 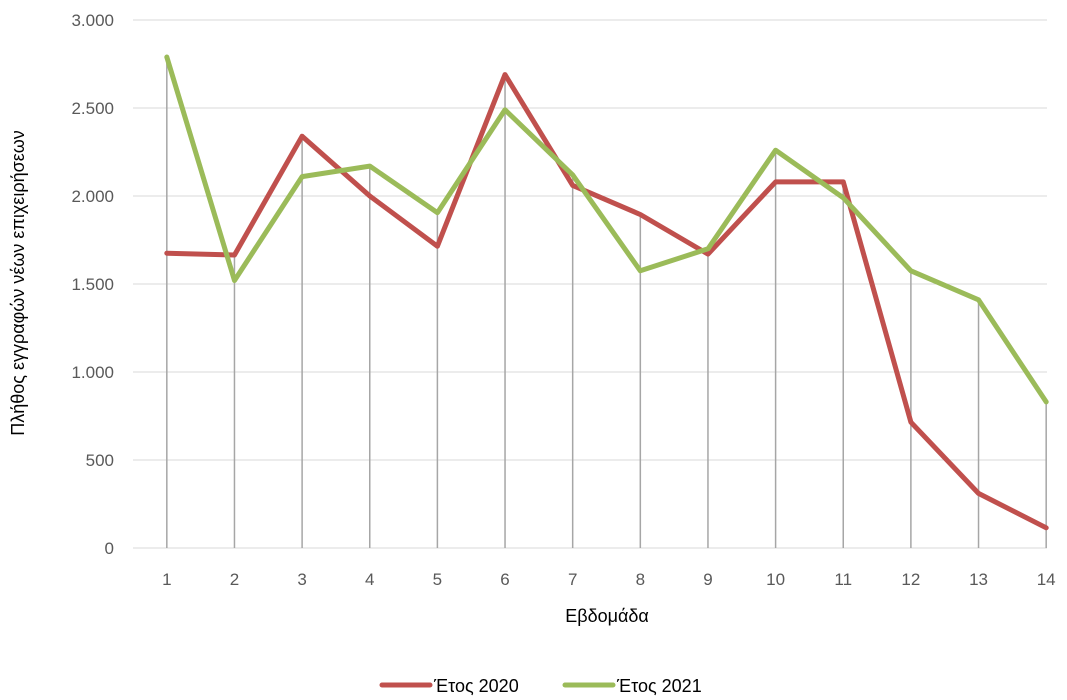 What do you see at coordinates (100, 460) in the screenshot?
I see `y-tick-label: 500` at bounding box center [100, 460].